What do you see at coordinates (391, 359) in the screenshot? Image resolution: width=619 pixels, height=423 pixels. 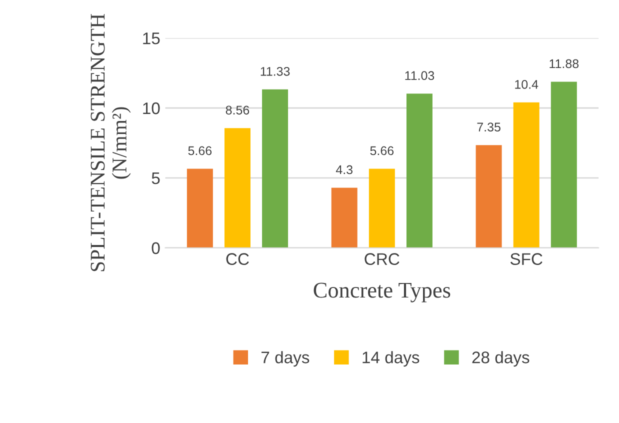 I see `legend-label: 14 days` at bounding box center [391, 359].